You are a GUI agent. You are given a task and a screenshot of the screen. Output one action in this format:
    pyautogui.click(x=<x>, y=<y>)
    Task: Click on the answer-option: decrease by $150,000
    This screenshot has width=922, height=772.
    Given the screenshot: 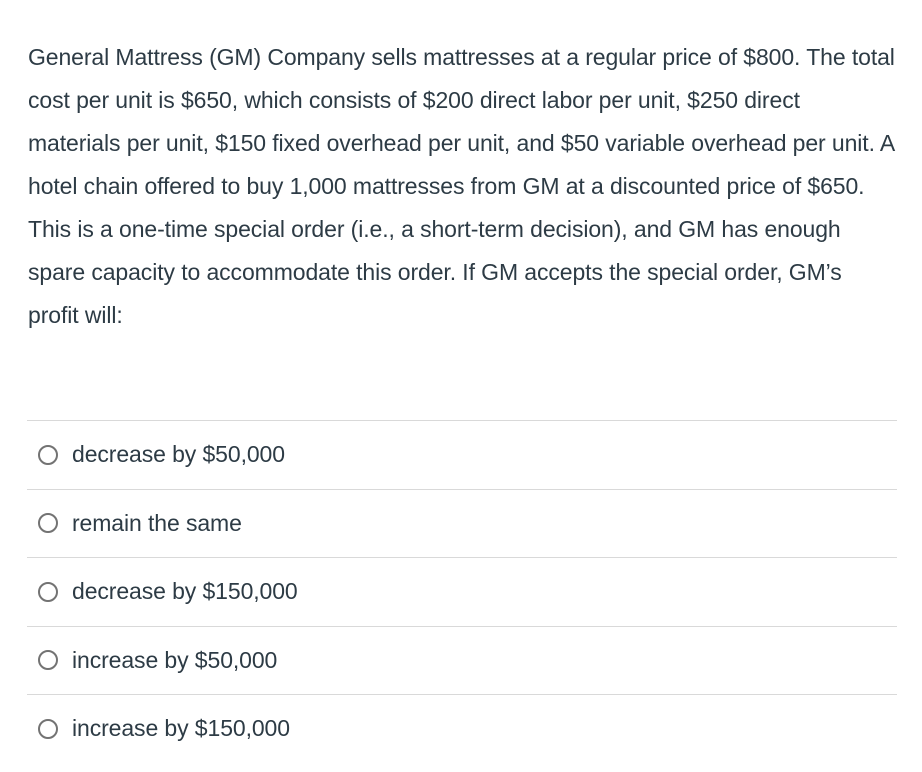 What is the action you would take?
    pyautogui.click(x=462, y=591)
    